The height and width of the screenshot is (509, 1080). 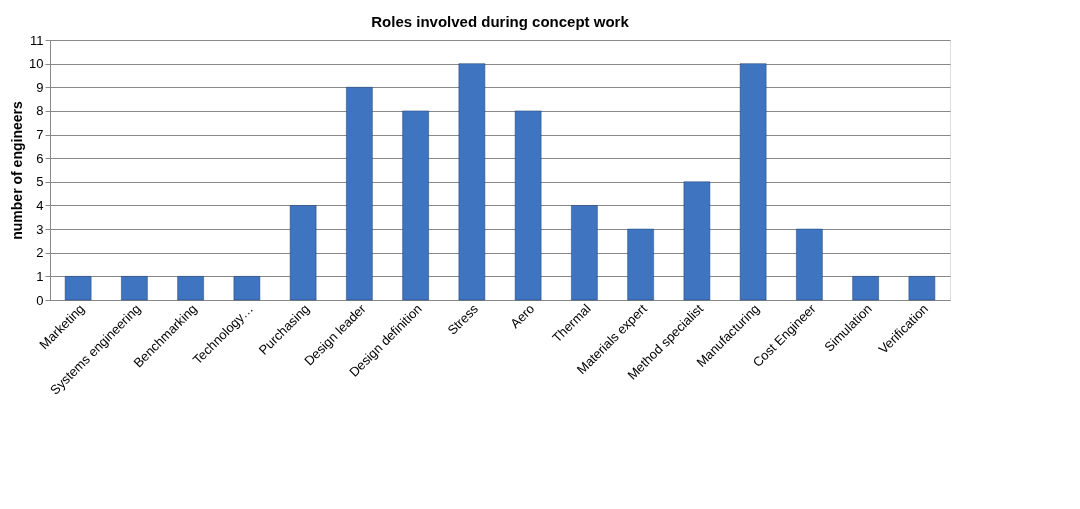 What do you see at coordinates (40, 300) in the screenshot?
I see `y-tick-label: 0` at bounding box center [40, 300].